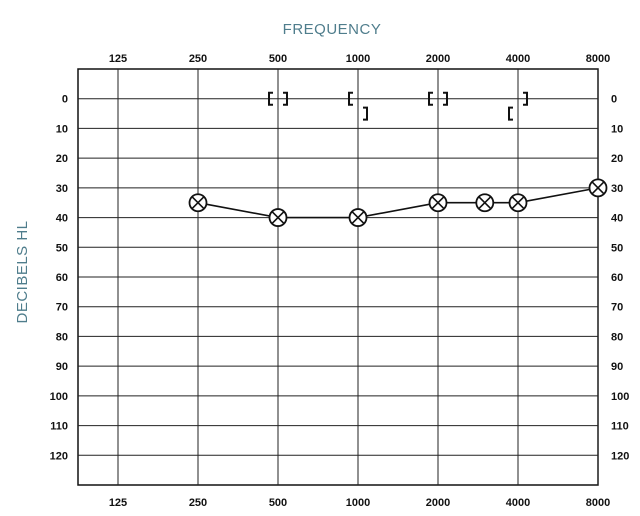  I want to click on x-tick-bottom-125: 125, so click(118, 503).